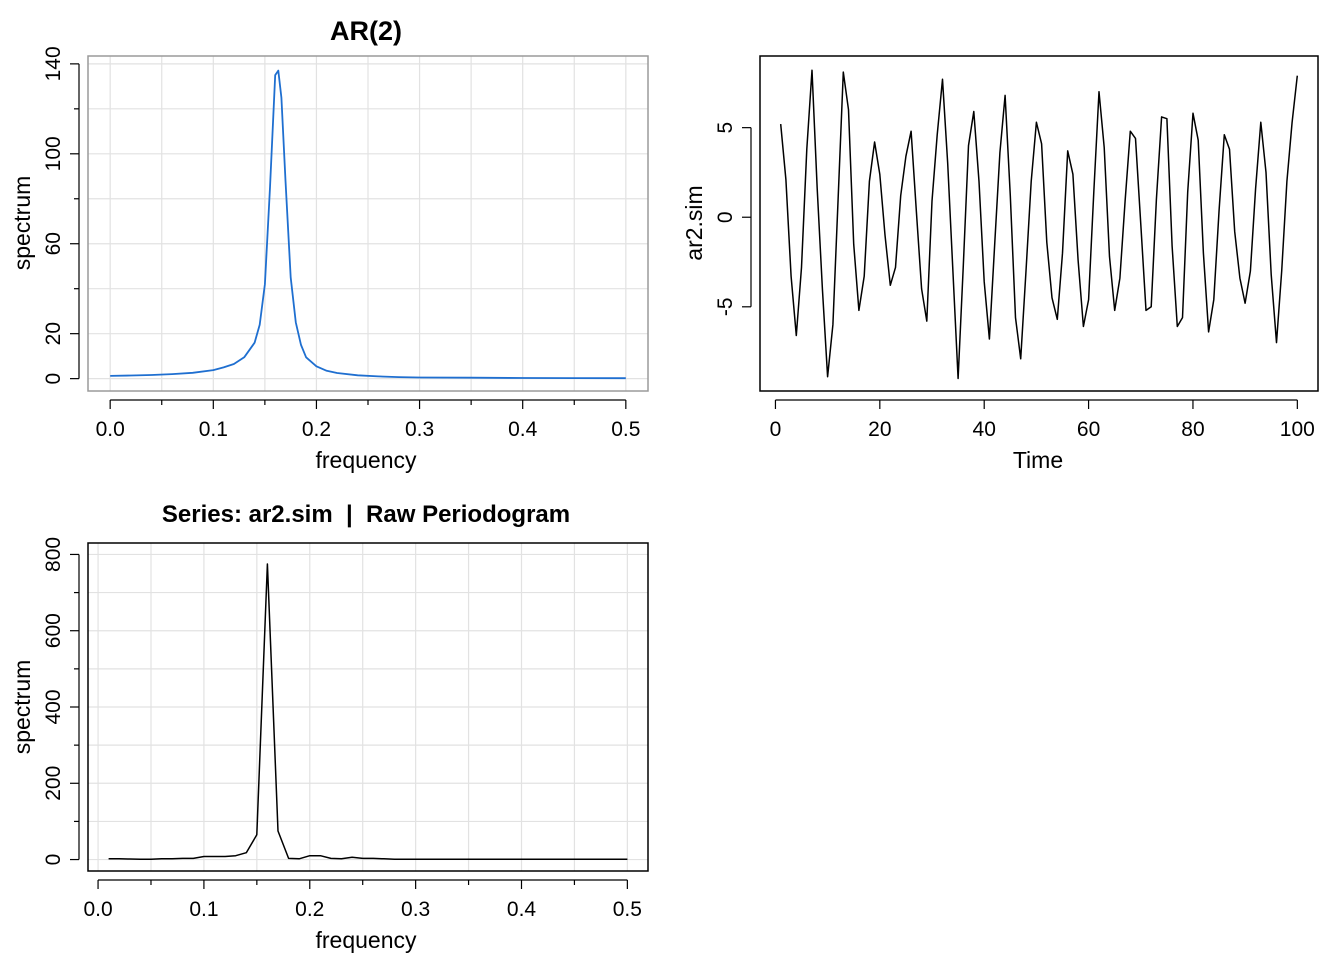 The height and width of the screenshot is (960, 1344). What do you see at coordinates (725, 128) in the screenshot?
I see `y-tick-label: 5` at bounding box center [725, 128].